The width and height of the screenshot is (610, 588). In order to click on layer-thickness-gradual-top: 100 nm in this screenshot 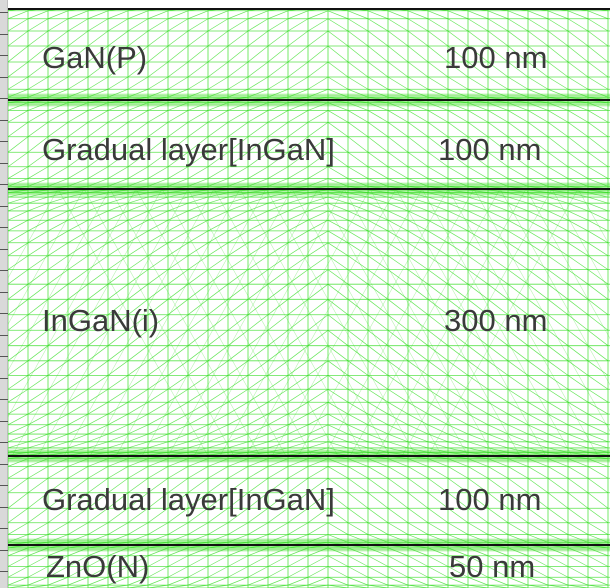, I will do `click(490, 149)`.